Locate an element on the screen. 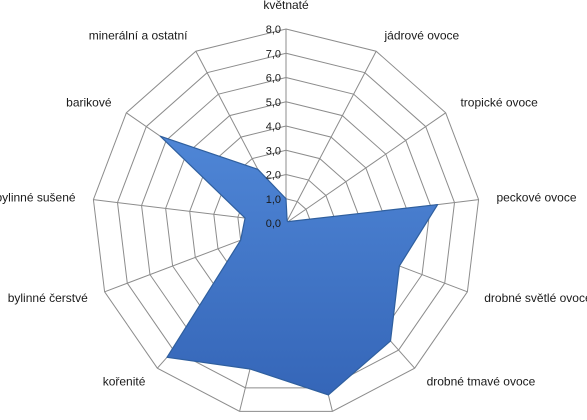  tick-label: 8,0 is located at coordinates (273, 30).